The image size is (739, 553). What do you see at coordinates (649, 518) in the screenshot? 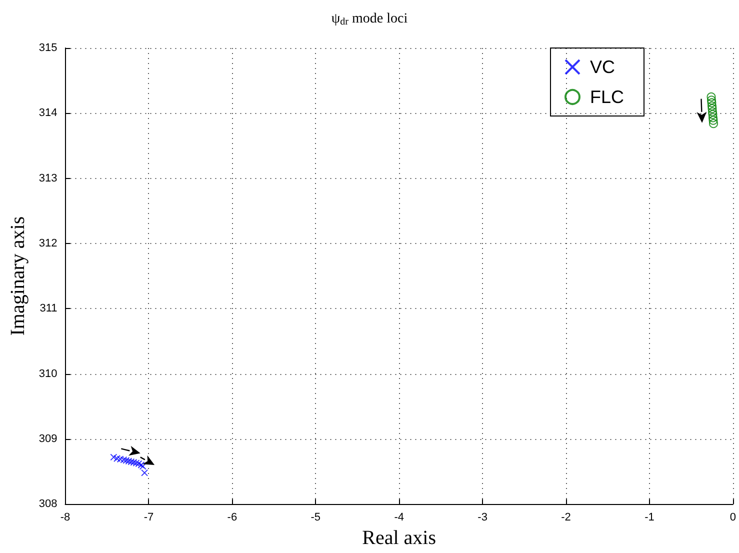
I see `x-tick-label: -1` at bounding box center [649, 518].